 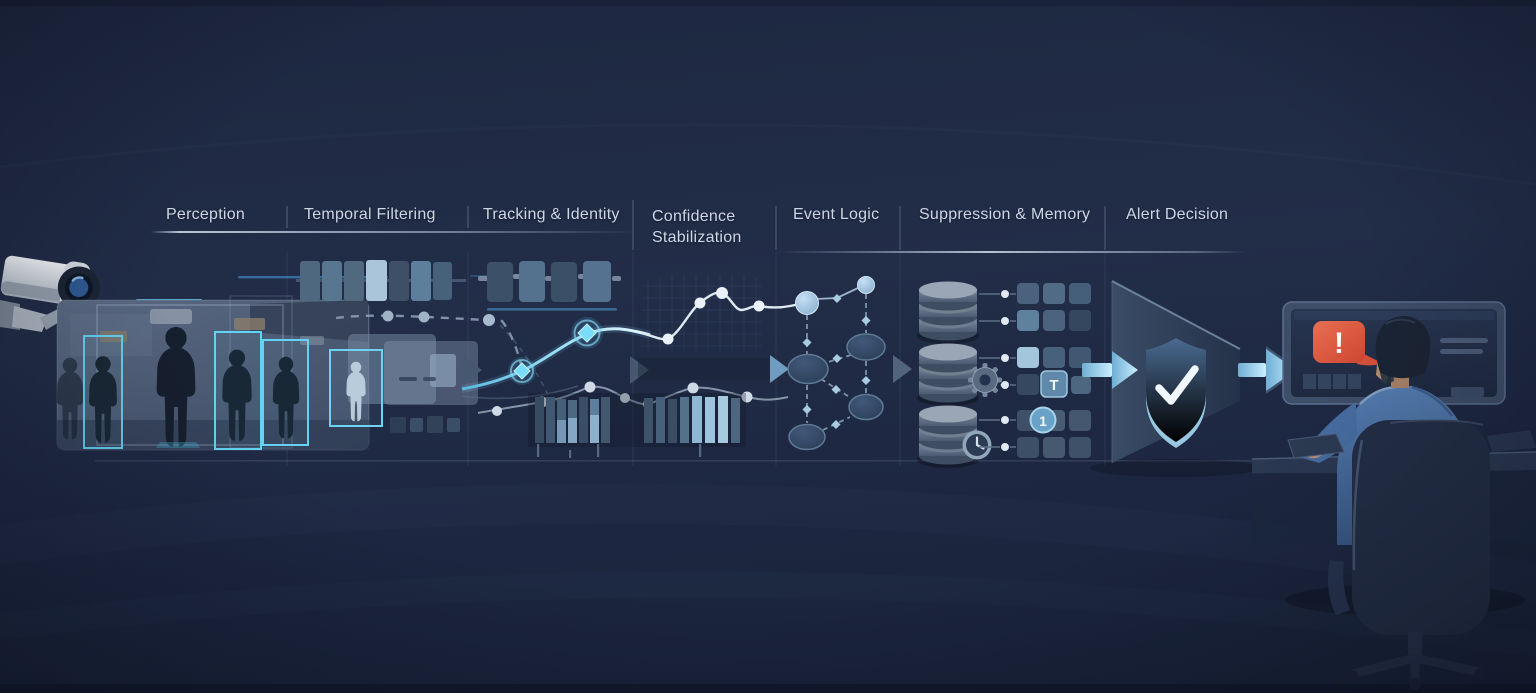 What do you see at coordinates (836, 214) in the screenshot?
I see `stage-label-event-logic: Event Logic` at bounding box center [836, 214].